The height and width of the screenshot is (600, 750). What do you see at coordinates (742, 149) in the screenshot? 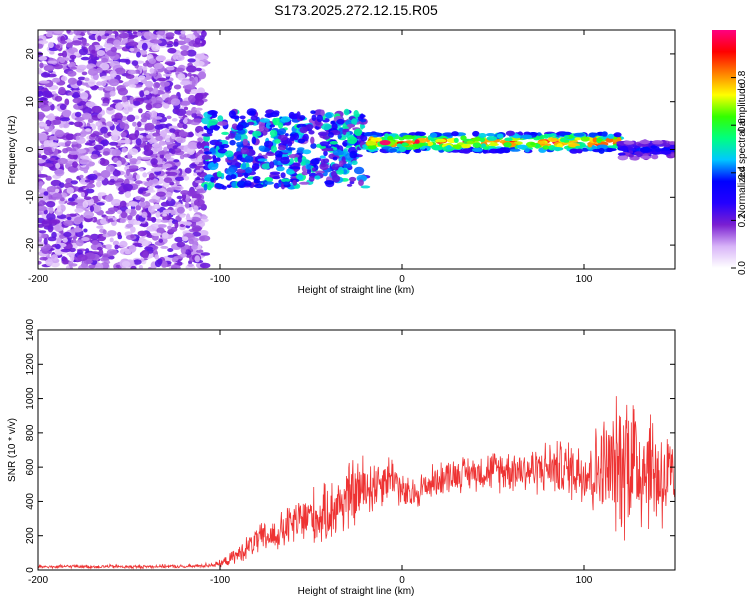
I see `colorbar-label: Normalized spectral amplitude` at bounding box center [742, 149].